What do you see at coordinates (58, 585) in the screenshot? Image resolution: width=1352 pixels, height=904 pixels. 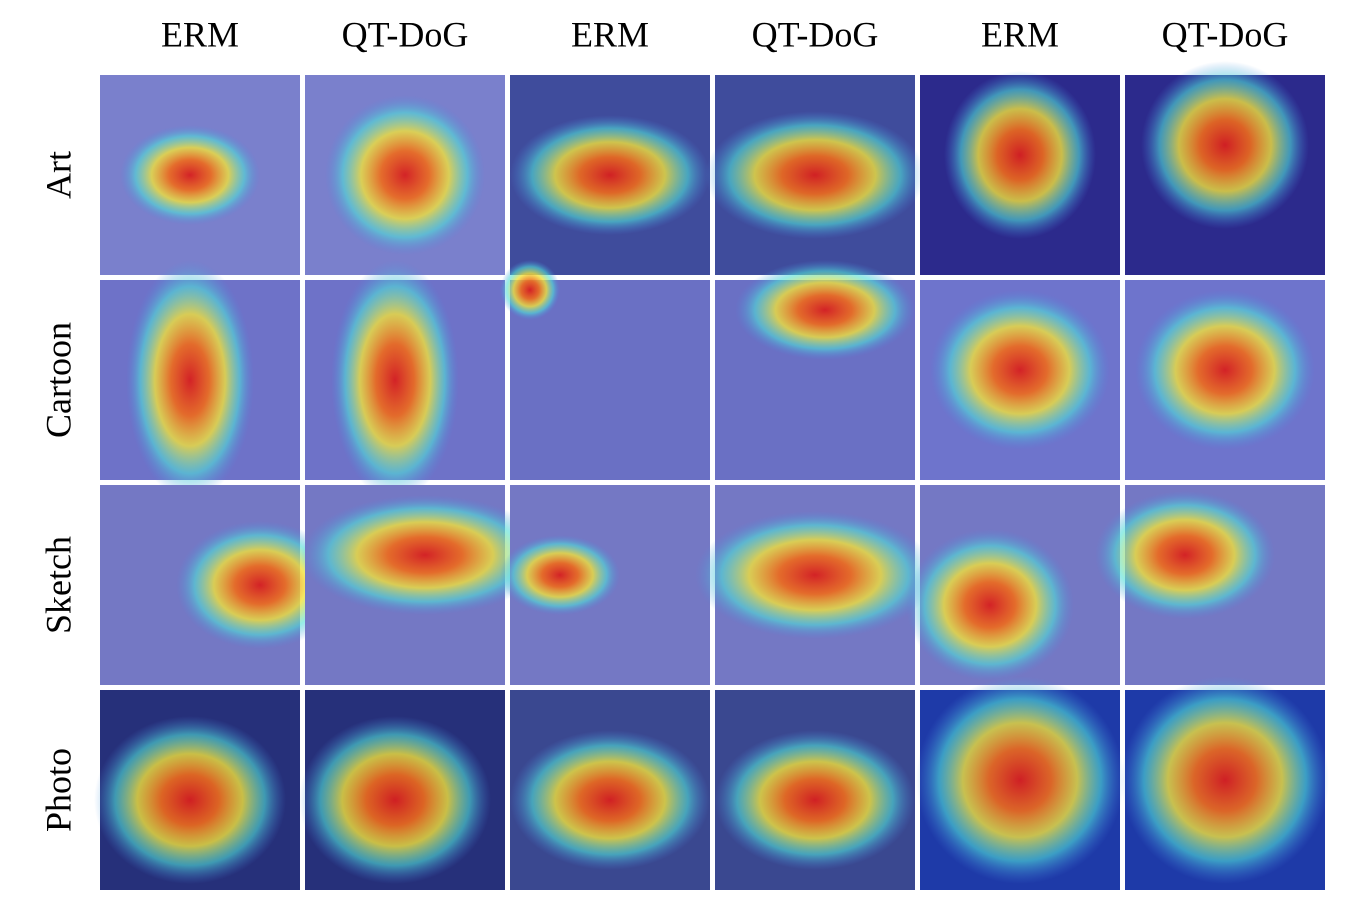 I see `row-label: Sketch` at bounding box center [58, 585].